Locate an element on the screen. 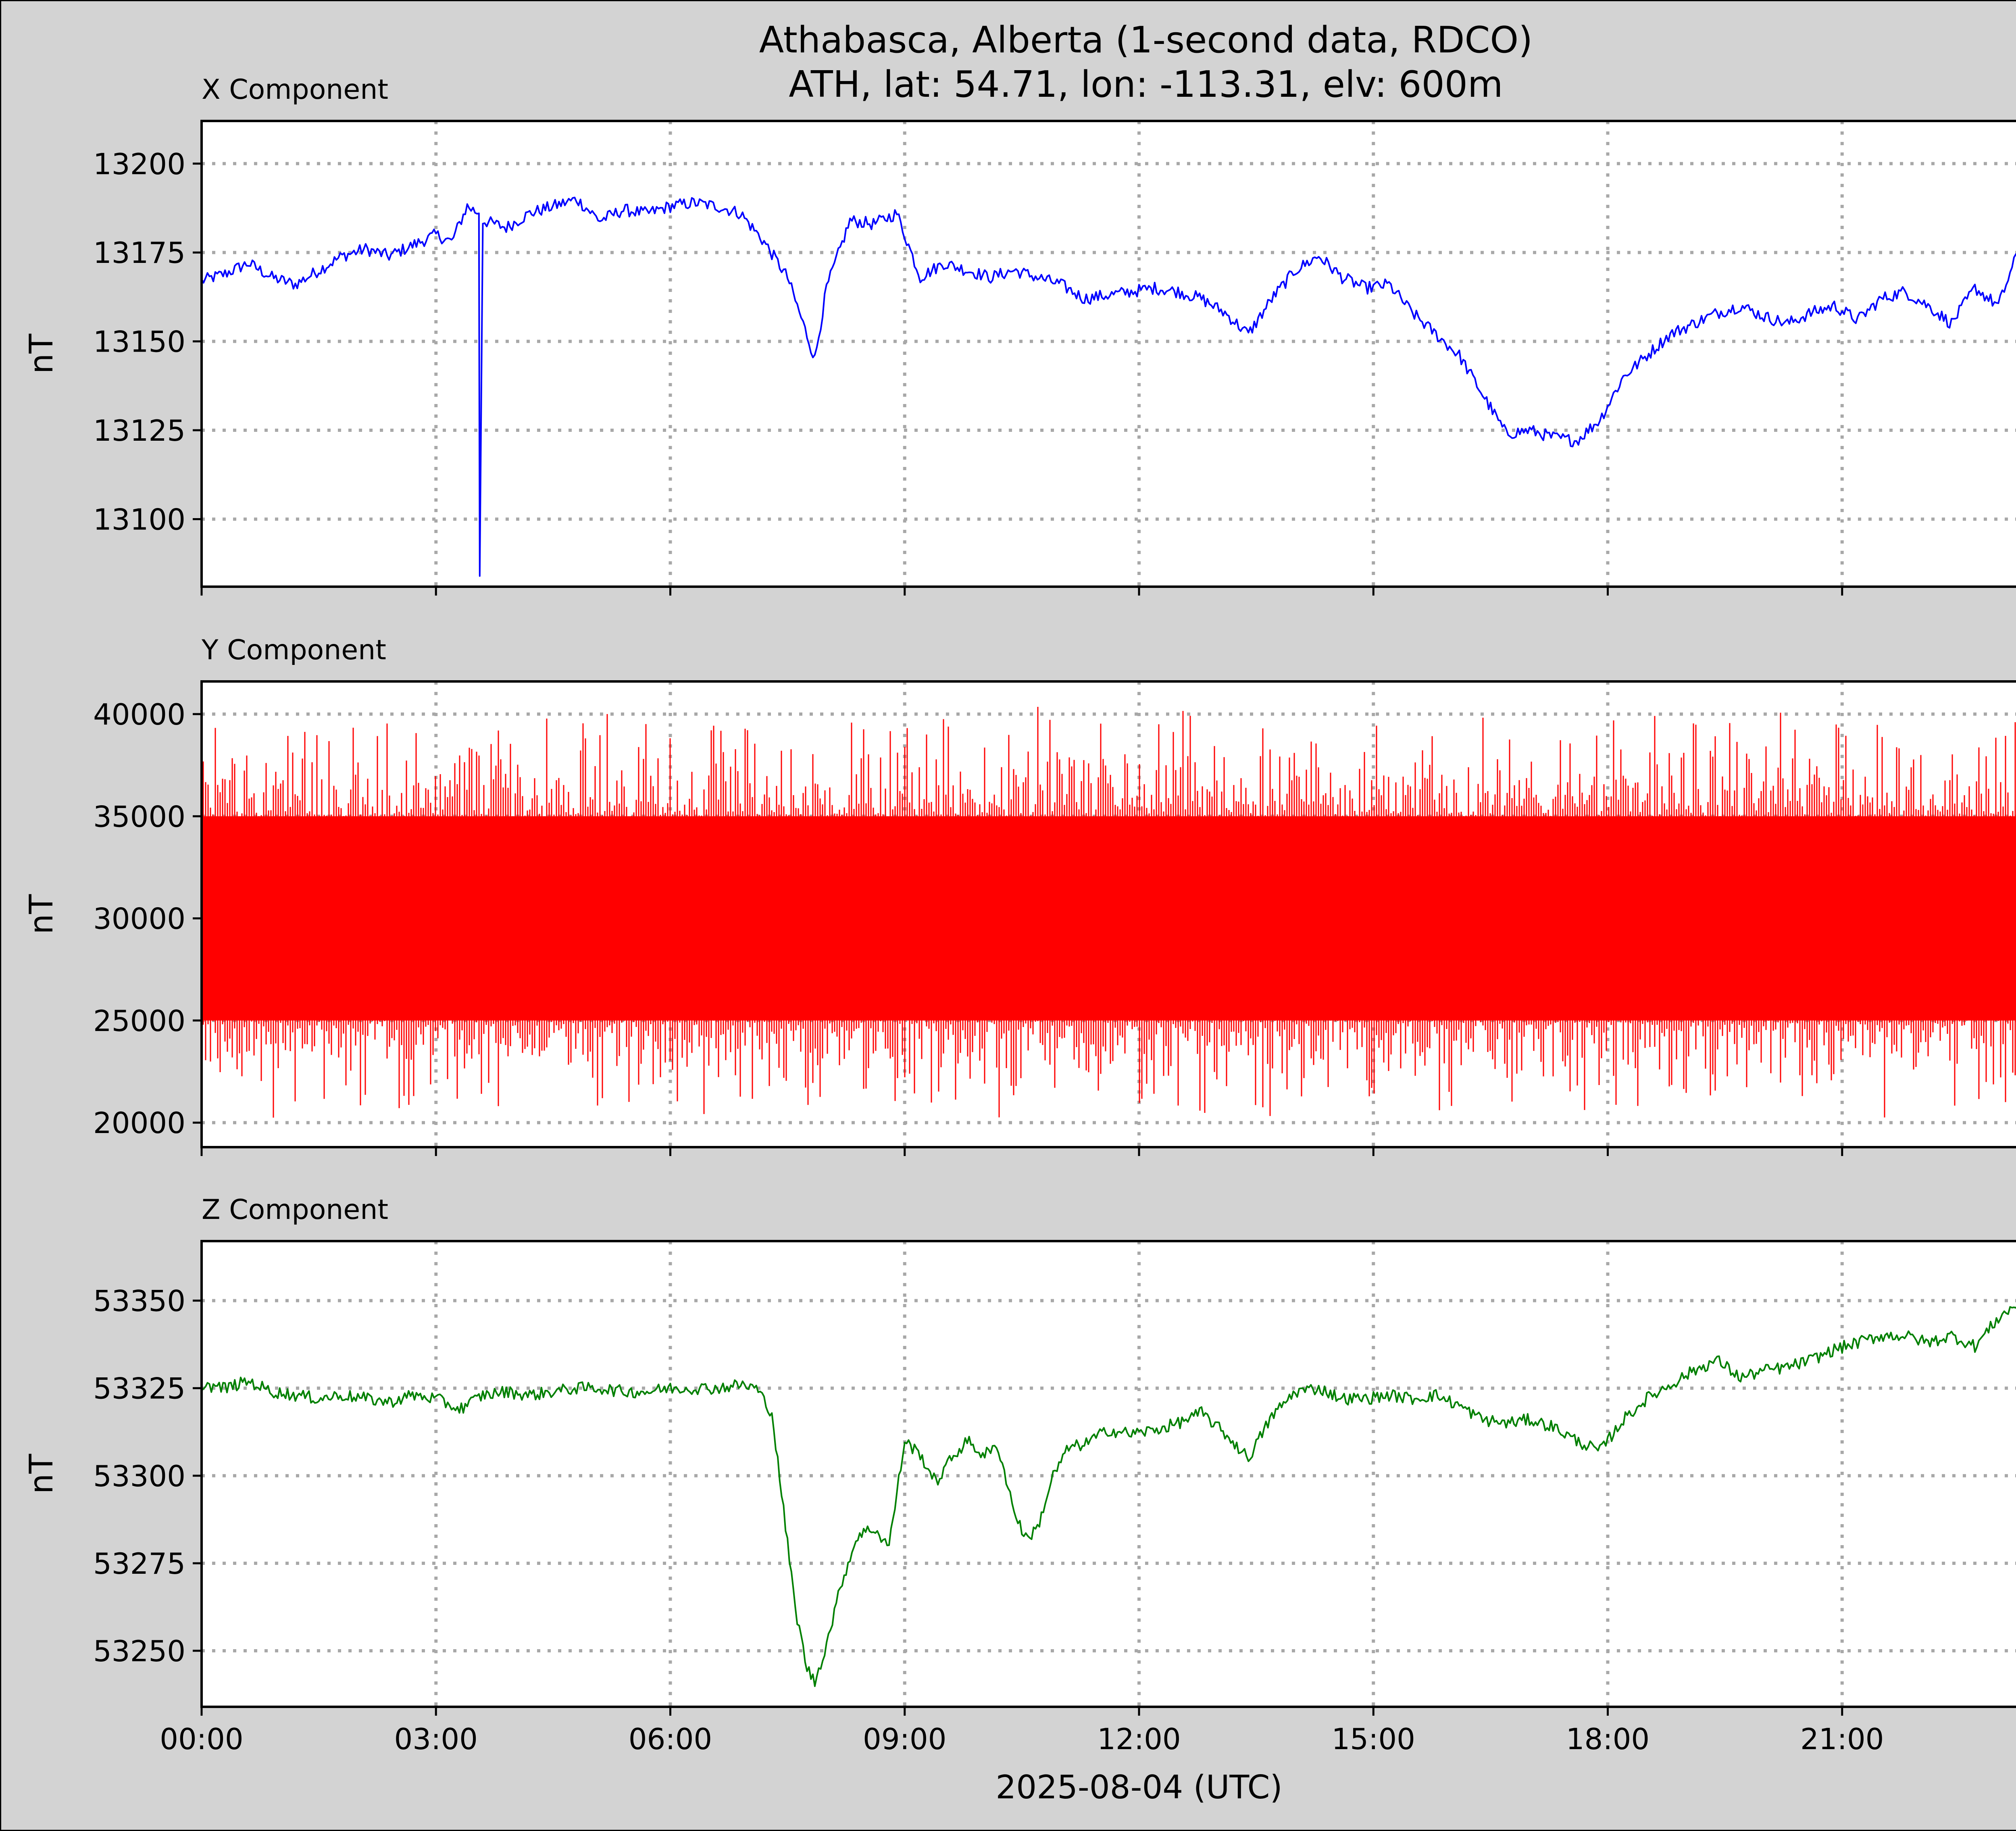  x-tick-label: 15:00 is located at coordinates (1374, 1739).